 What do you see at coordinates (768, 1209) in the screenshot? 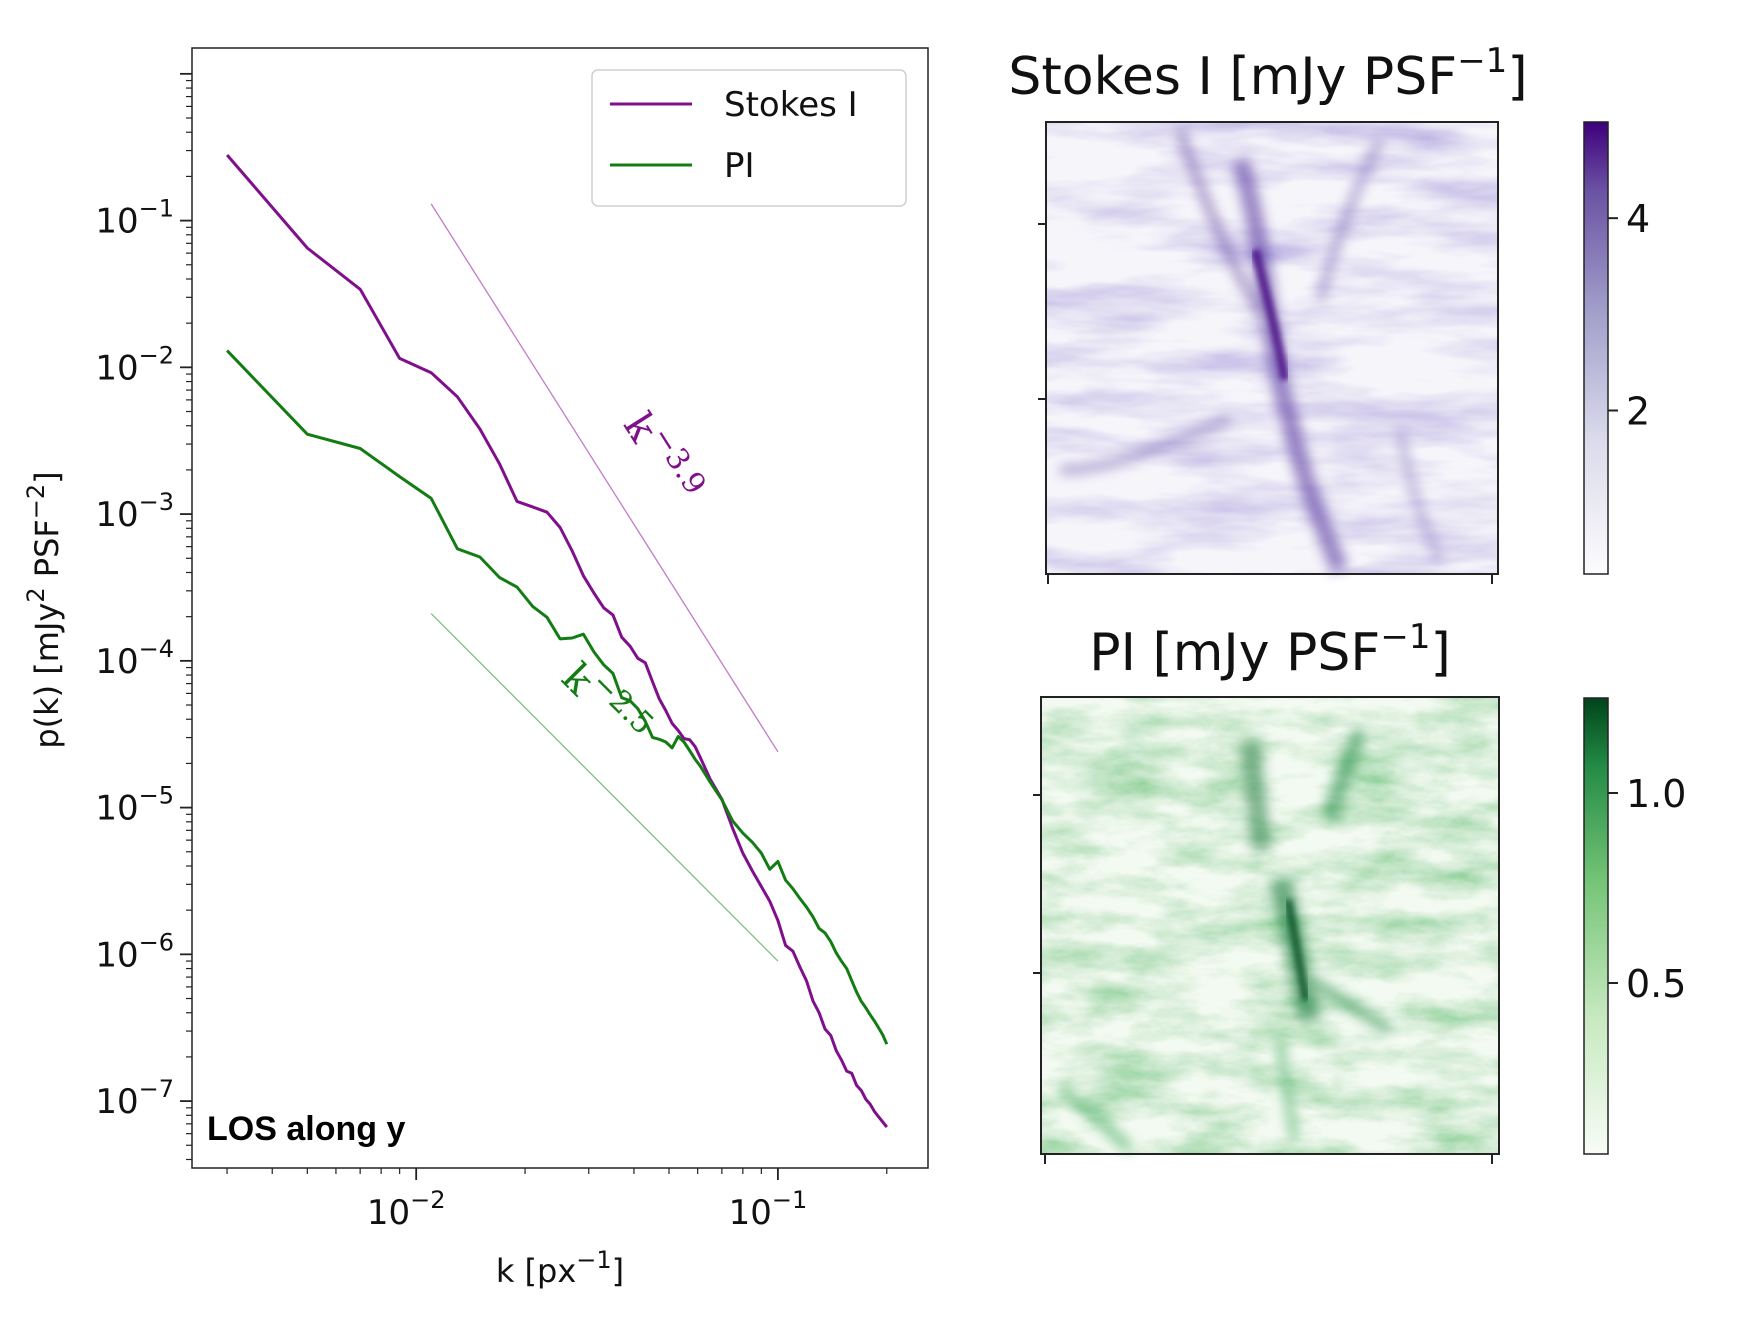
I see `x-tick-label: 10⁻¹` at bounding box center [768, 1209].